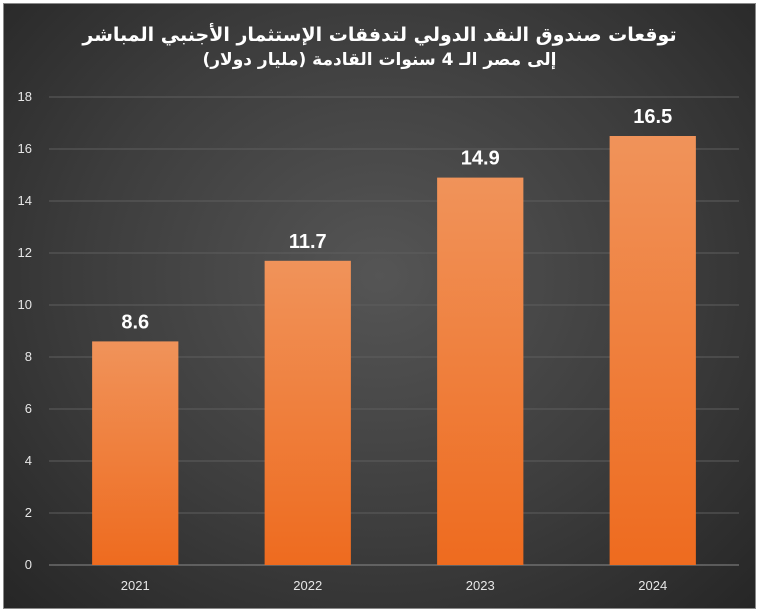 The height and width of the screenshot is (614, 761). Describe the element at coordinates (135, 453) in the screenshot. I see `bar-2021` at that location.